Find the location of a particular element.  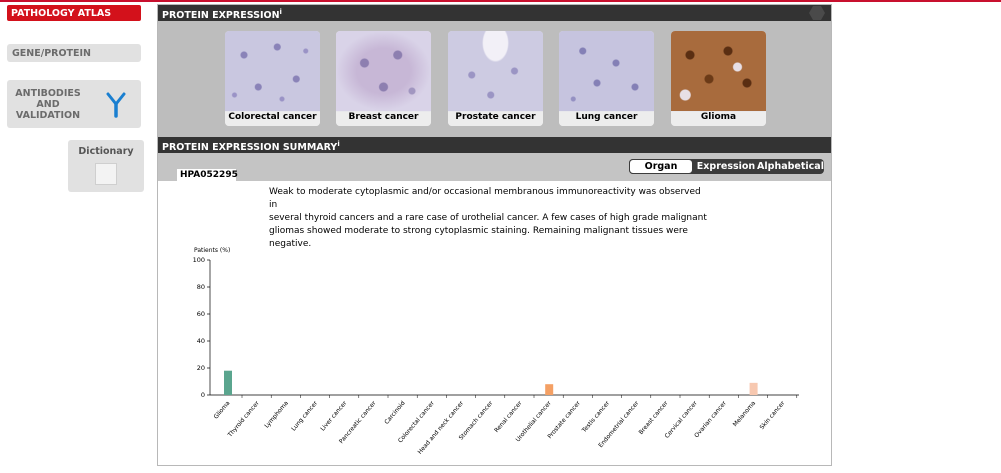

nav-pathology-atlas: PATHOLOGY ATLAS is located at coordinates (74, 13).